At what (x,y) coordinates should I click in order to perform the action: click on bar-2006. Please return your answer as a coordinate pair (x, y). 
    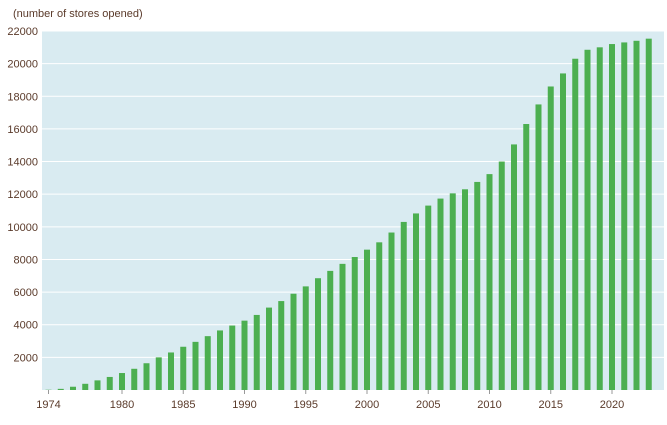
    Looking at the image, I should click on (441, 294).